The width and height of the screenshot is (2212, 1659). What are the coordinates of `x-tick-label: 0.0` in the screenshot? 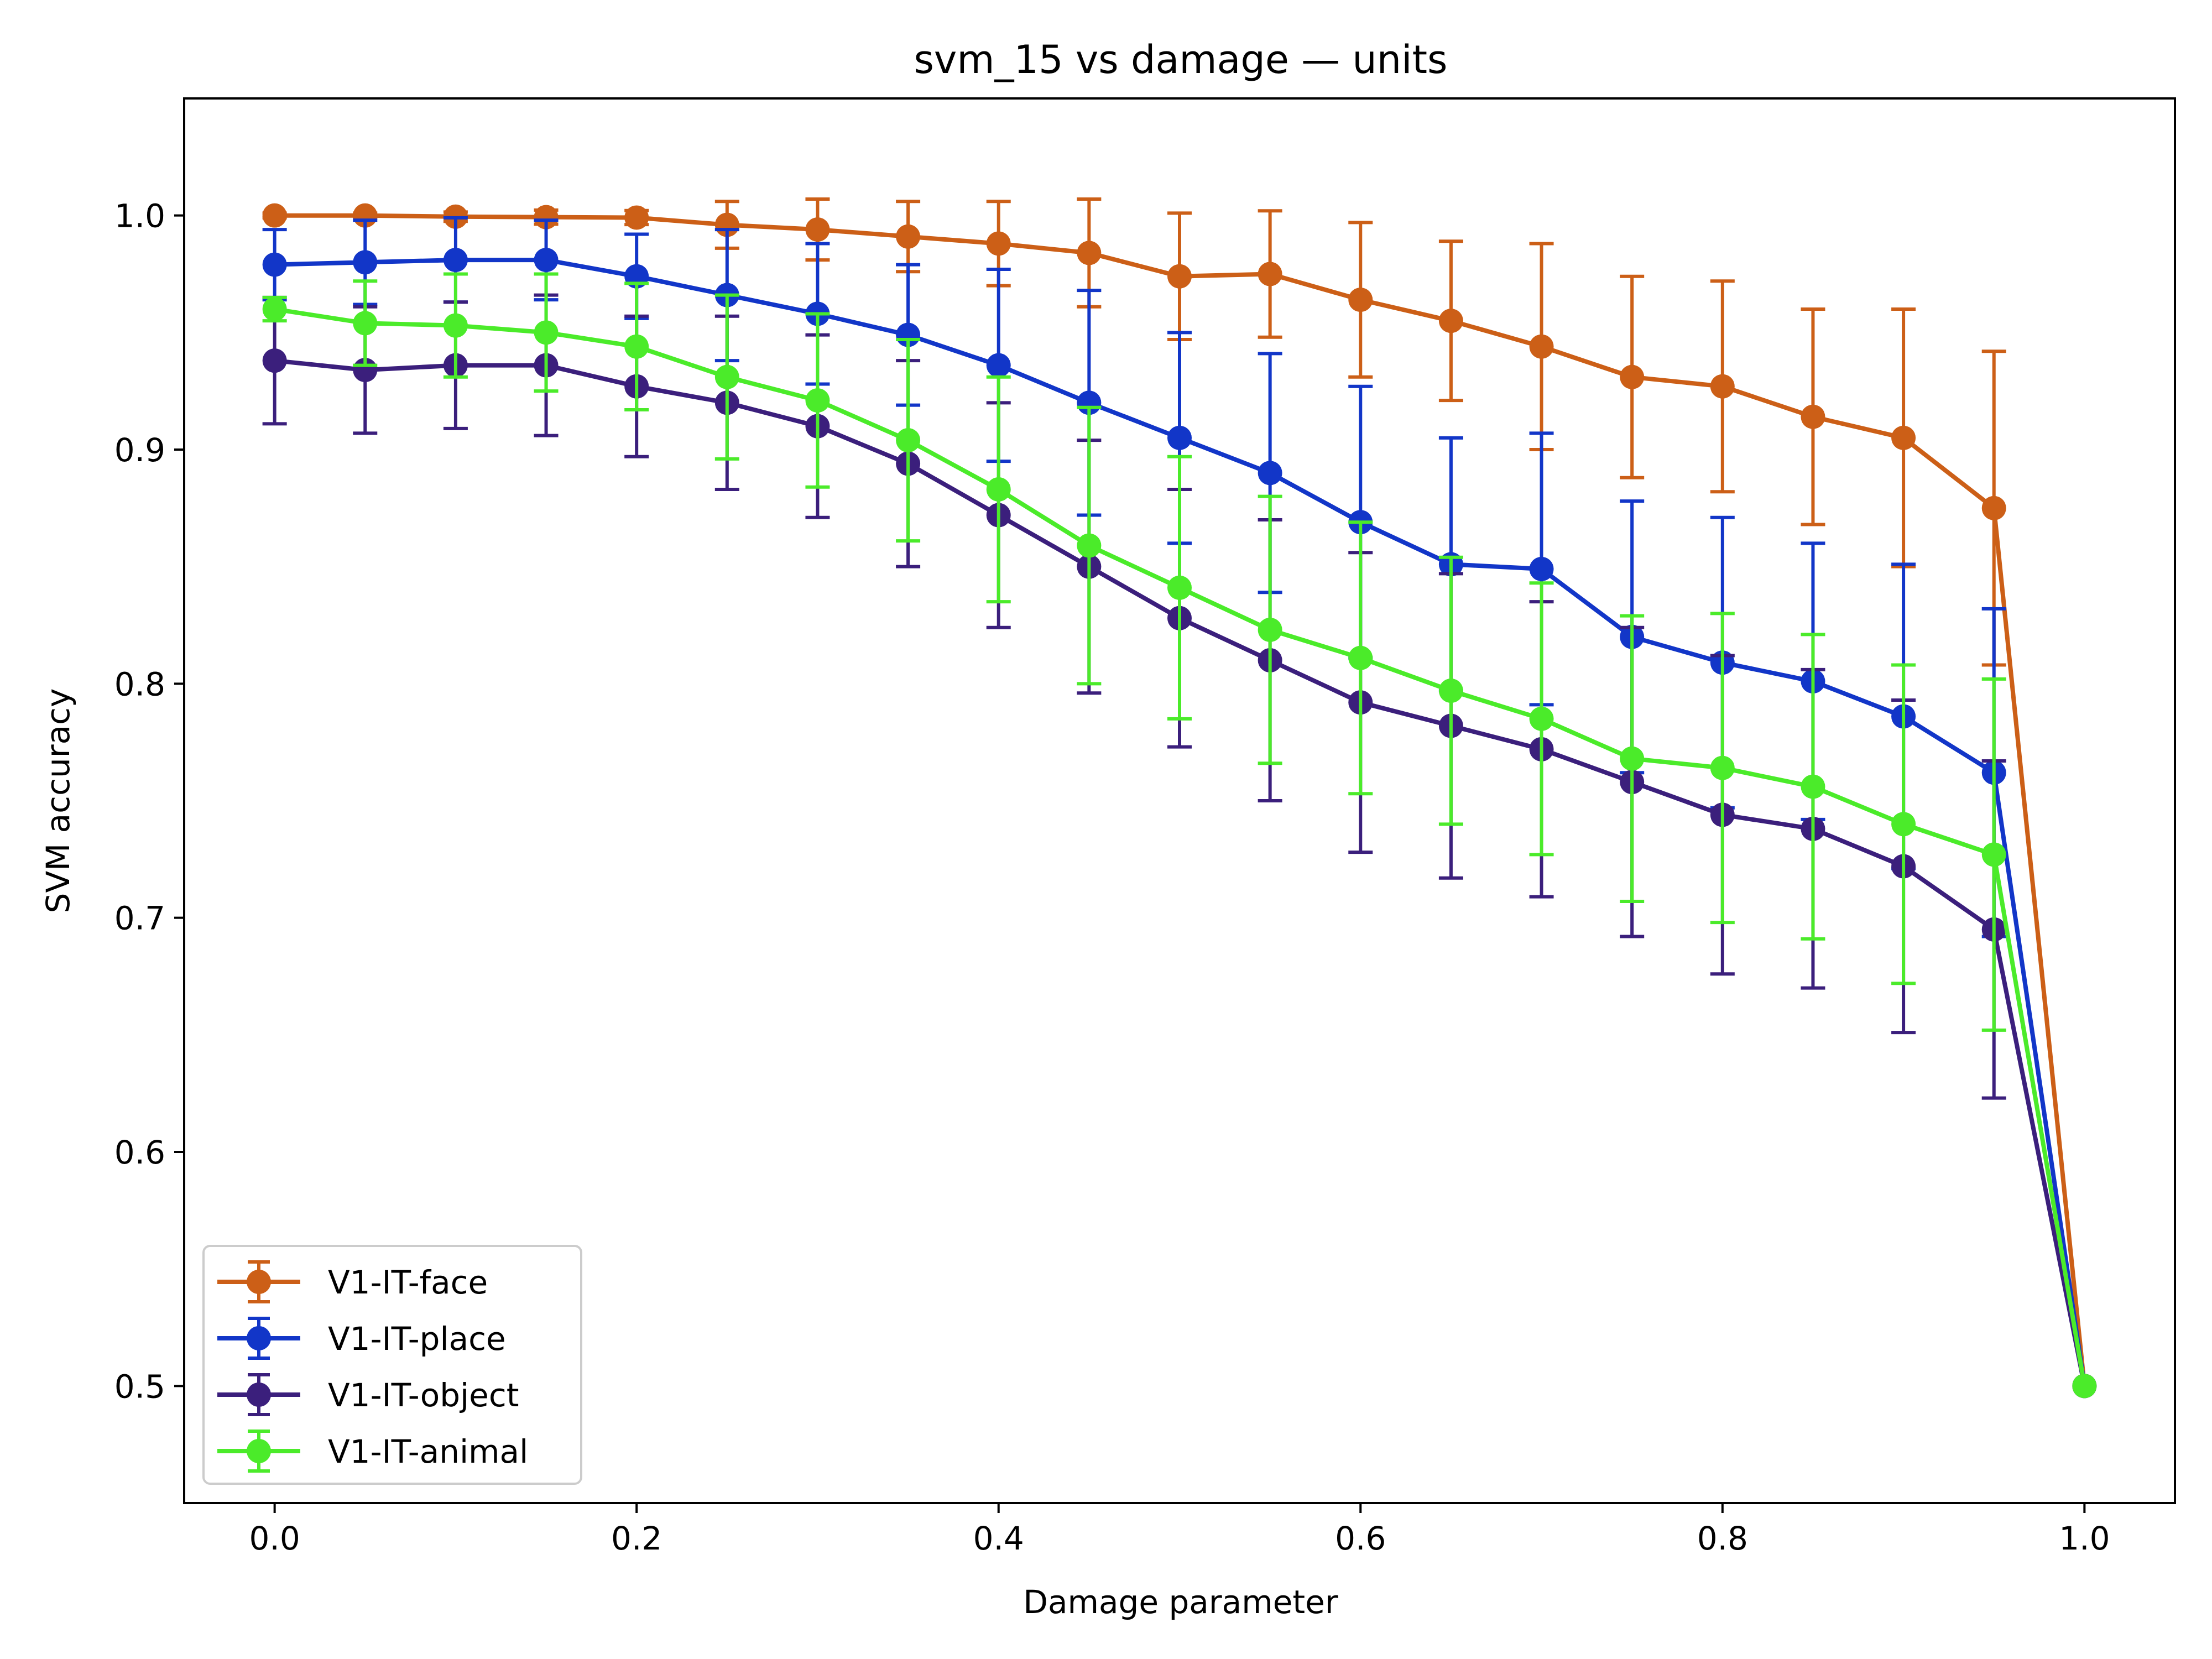 It's located at (275, 1539).